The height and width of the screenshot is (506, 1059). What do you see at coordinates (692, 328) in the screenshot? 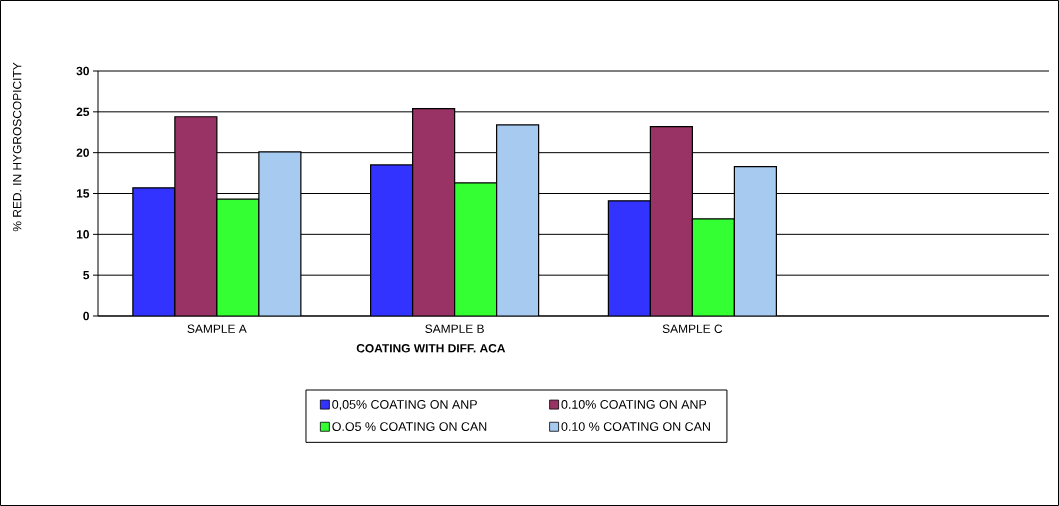
I see `x-tick-label: SAMPLE C` at bounding box center [692, 328].